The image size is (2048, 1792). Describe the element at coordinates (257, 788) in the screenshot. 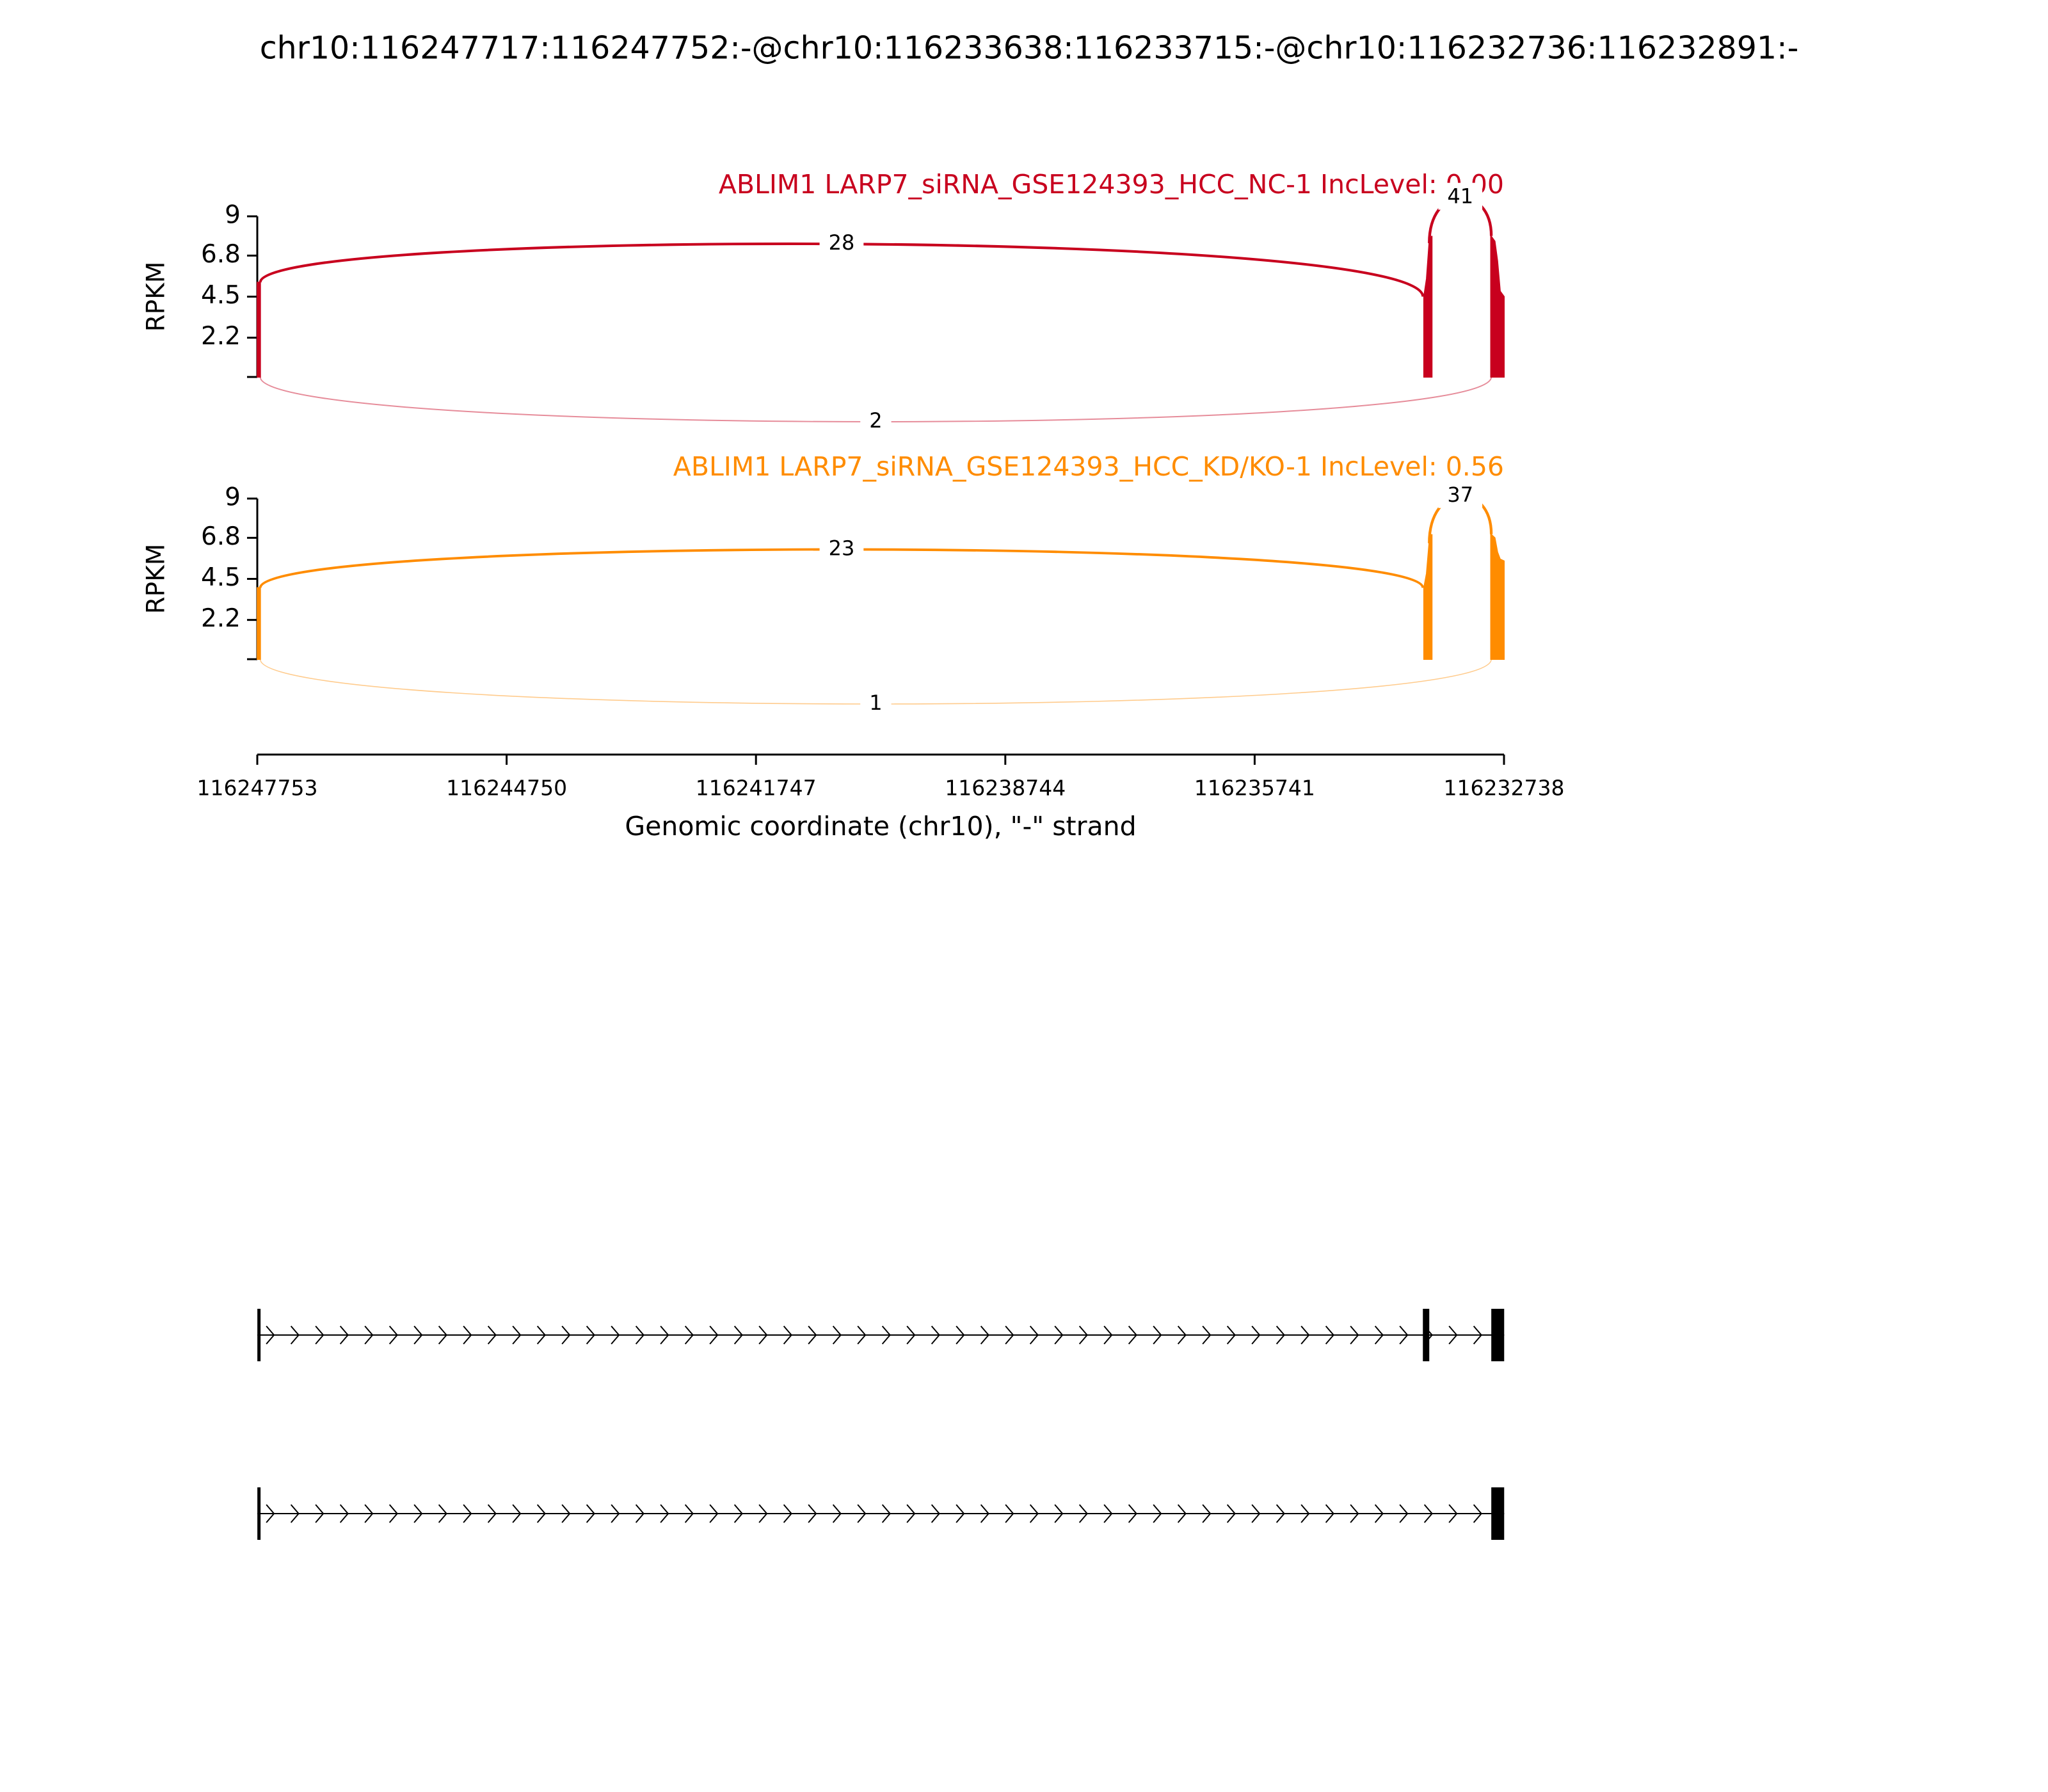

I see `x-tick-label: 116247753` at that location.